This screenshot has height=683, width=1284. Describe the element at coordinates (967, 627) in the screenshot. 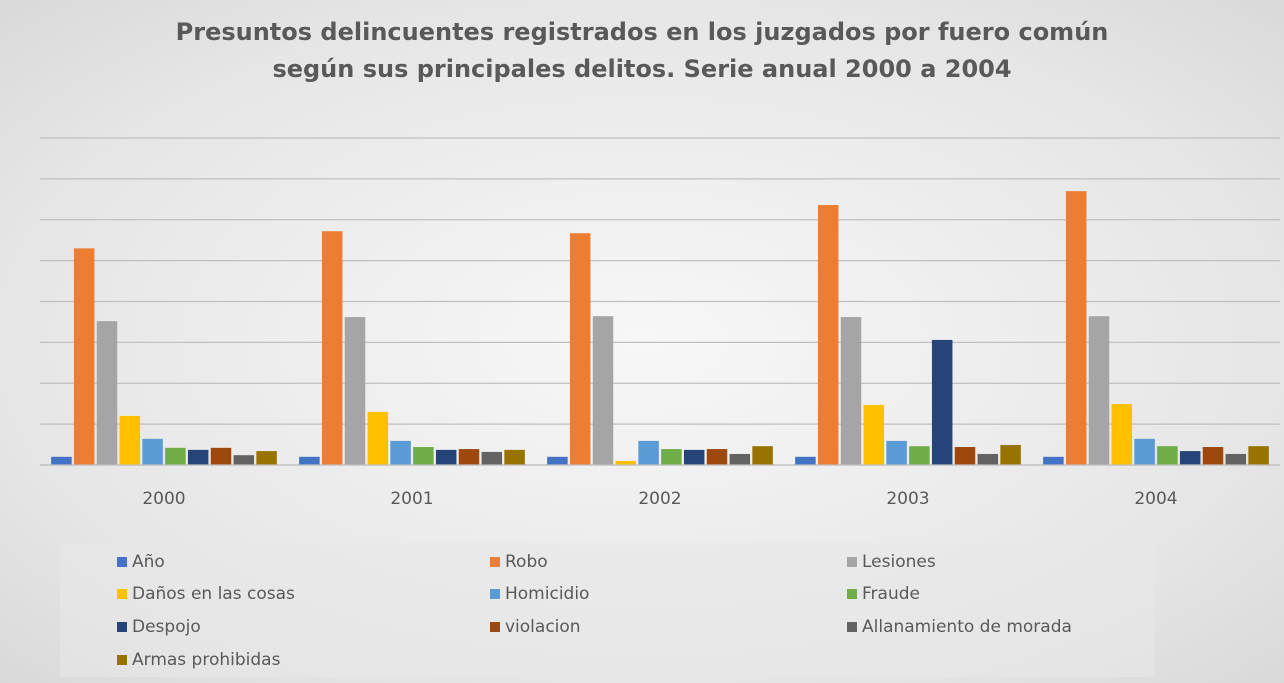

I see `legend-label: Allanamiento de morada` at that location.